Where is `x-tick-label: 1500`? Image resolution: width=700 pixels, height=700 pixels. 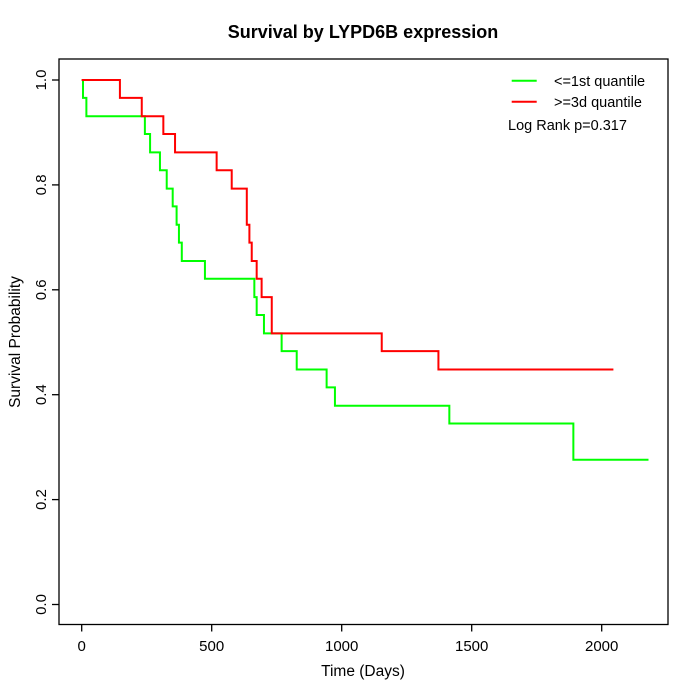 x-tick-label: 1500 is located at coordinates (471, 646).